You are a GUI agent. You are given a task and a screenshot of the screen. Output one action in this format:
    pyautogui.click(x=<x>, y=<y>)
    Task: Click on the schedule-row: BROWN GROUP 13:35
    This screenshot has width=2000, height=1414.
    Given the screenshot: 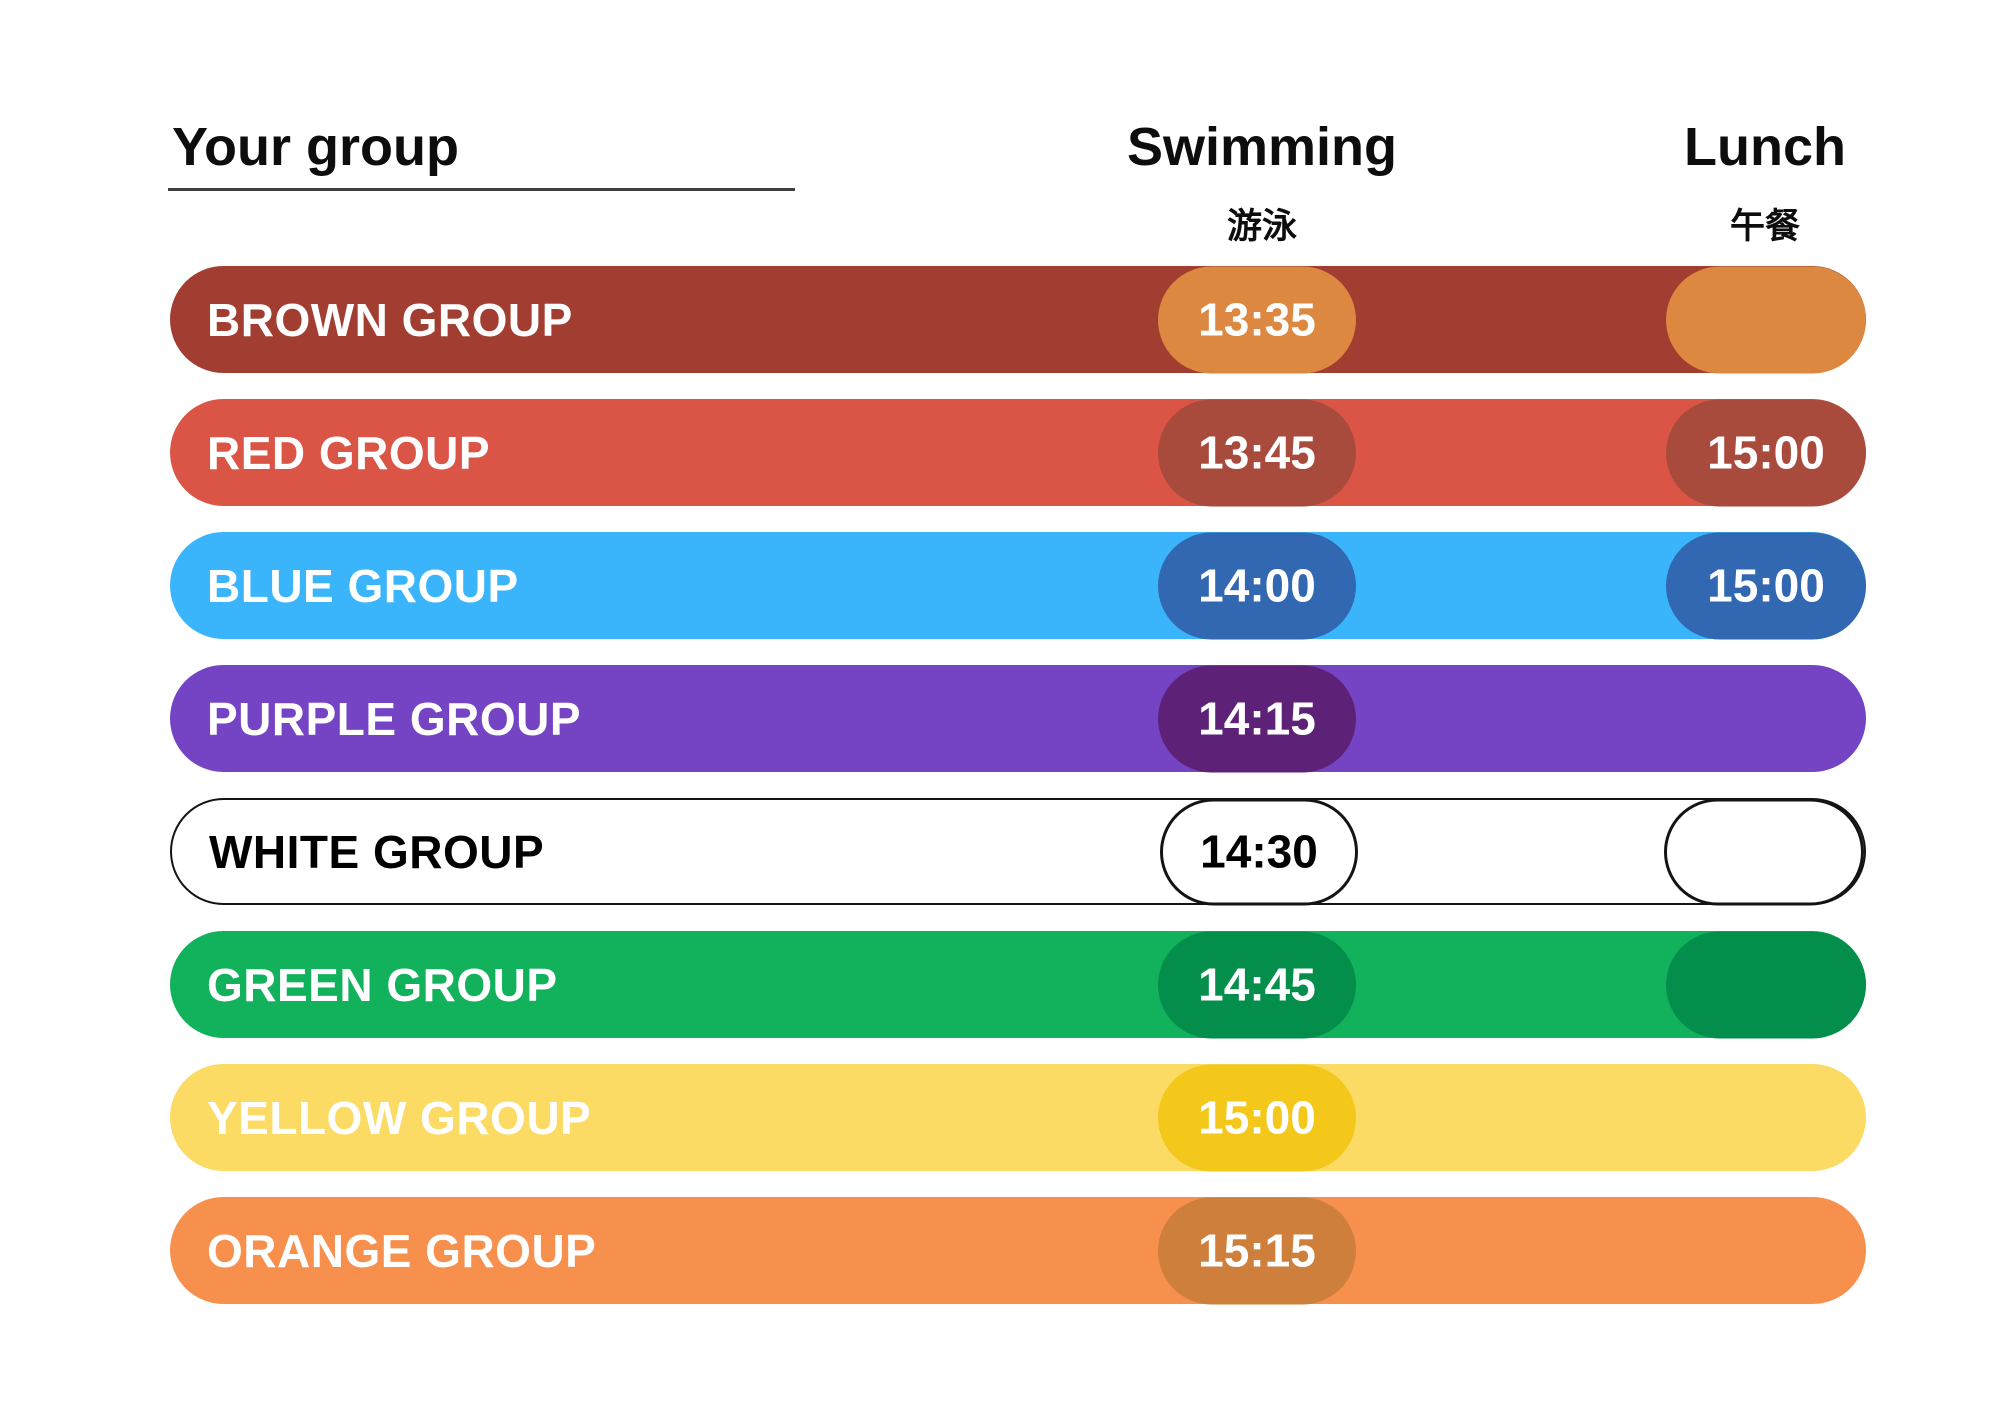 What is the action you would take?
    pyautogui.click(x=1018, y=319)
    